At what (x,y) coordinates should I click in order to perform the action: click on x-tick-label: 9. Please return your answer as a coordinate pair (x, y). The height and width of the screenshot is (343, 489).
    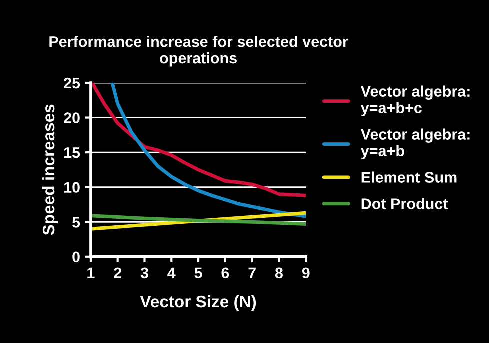
    Looking at the image, I should click on (306, 273).